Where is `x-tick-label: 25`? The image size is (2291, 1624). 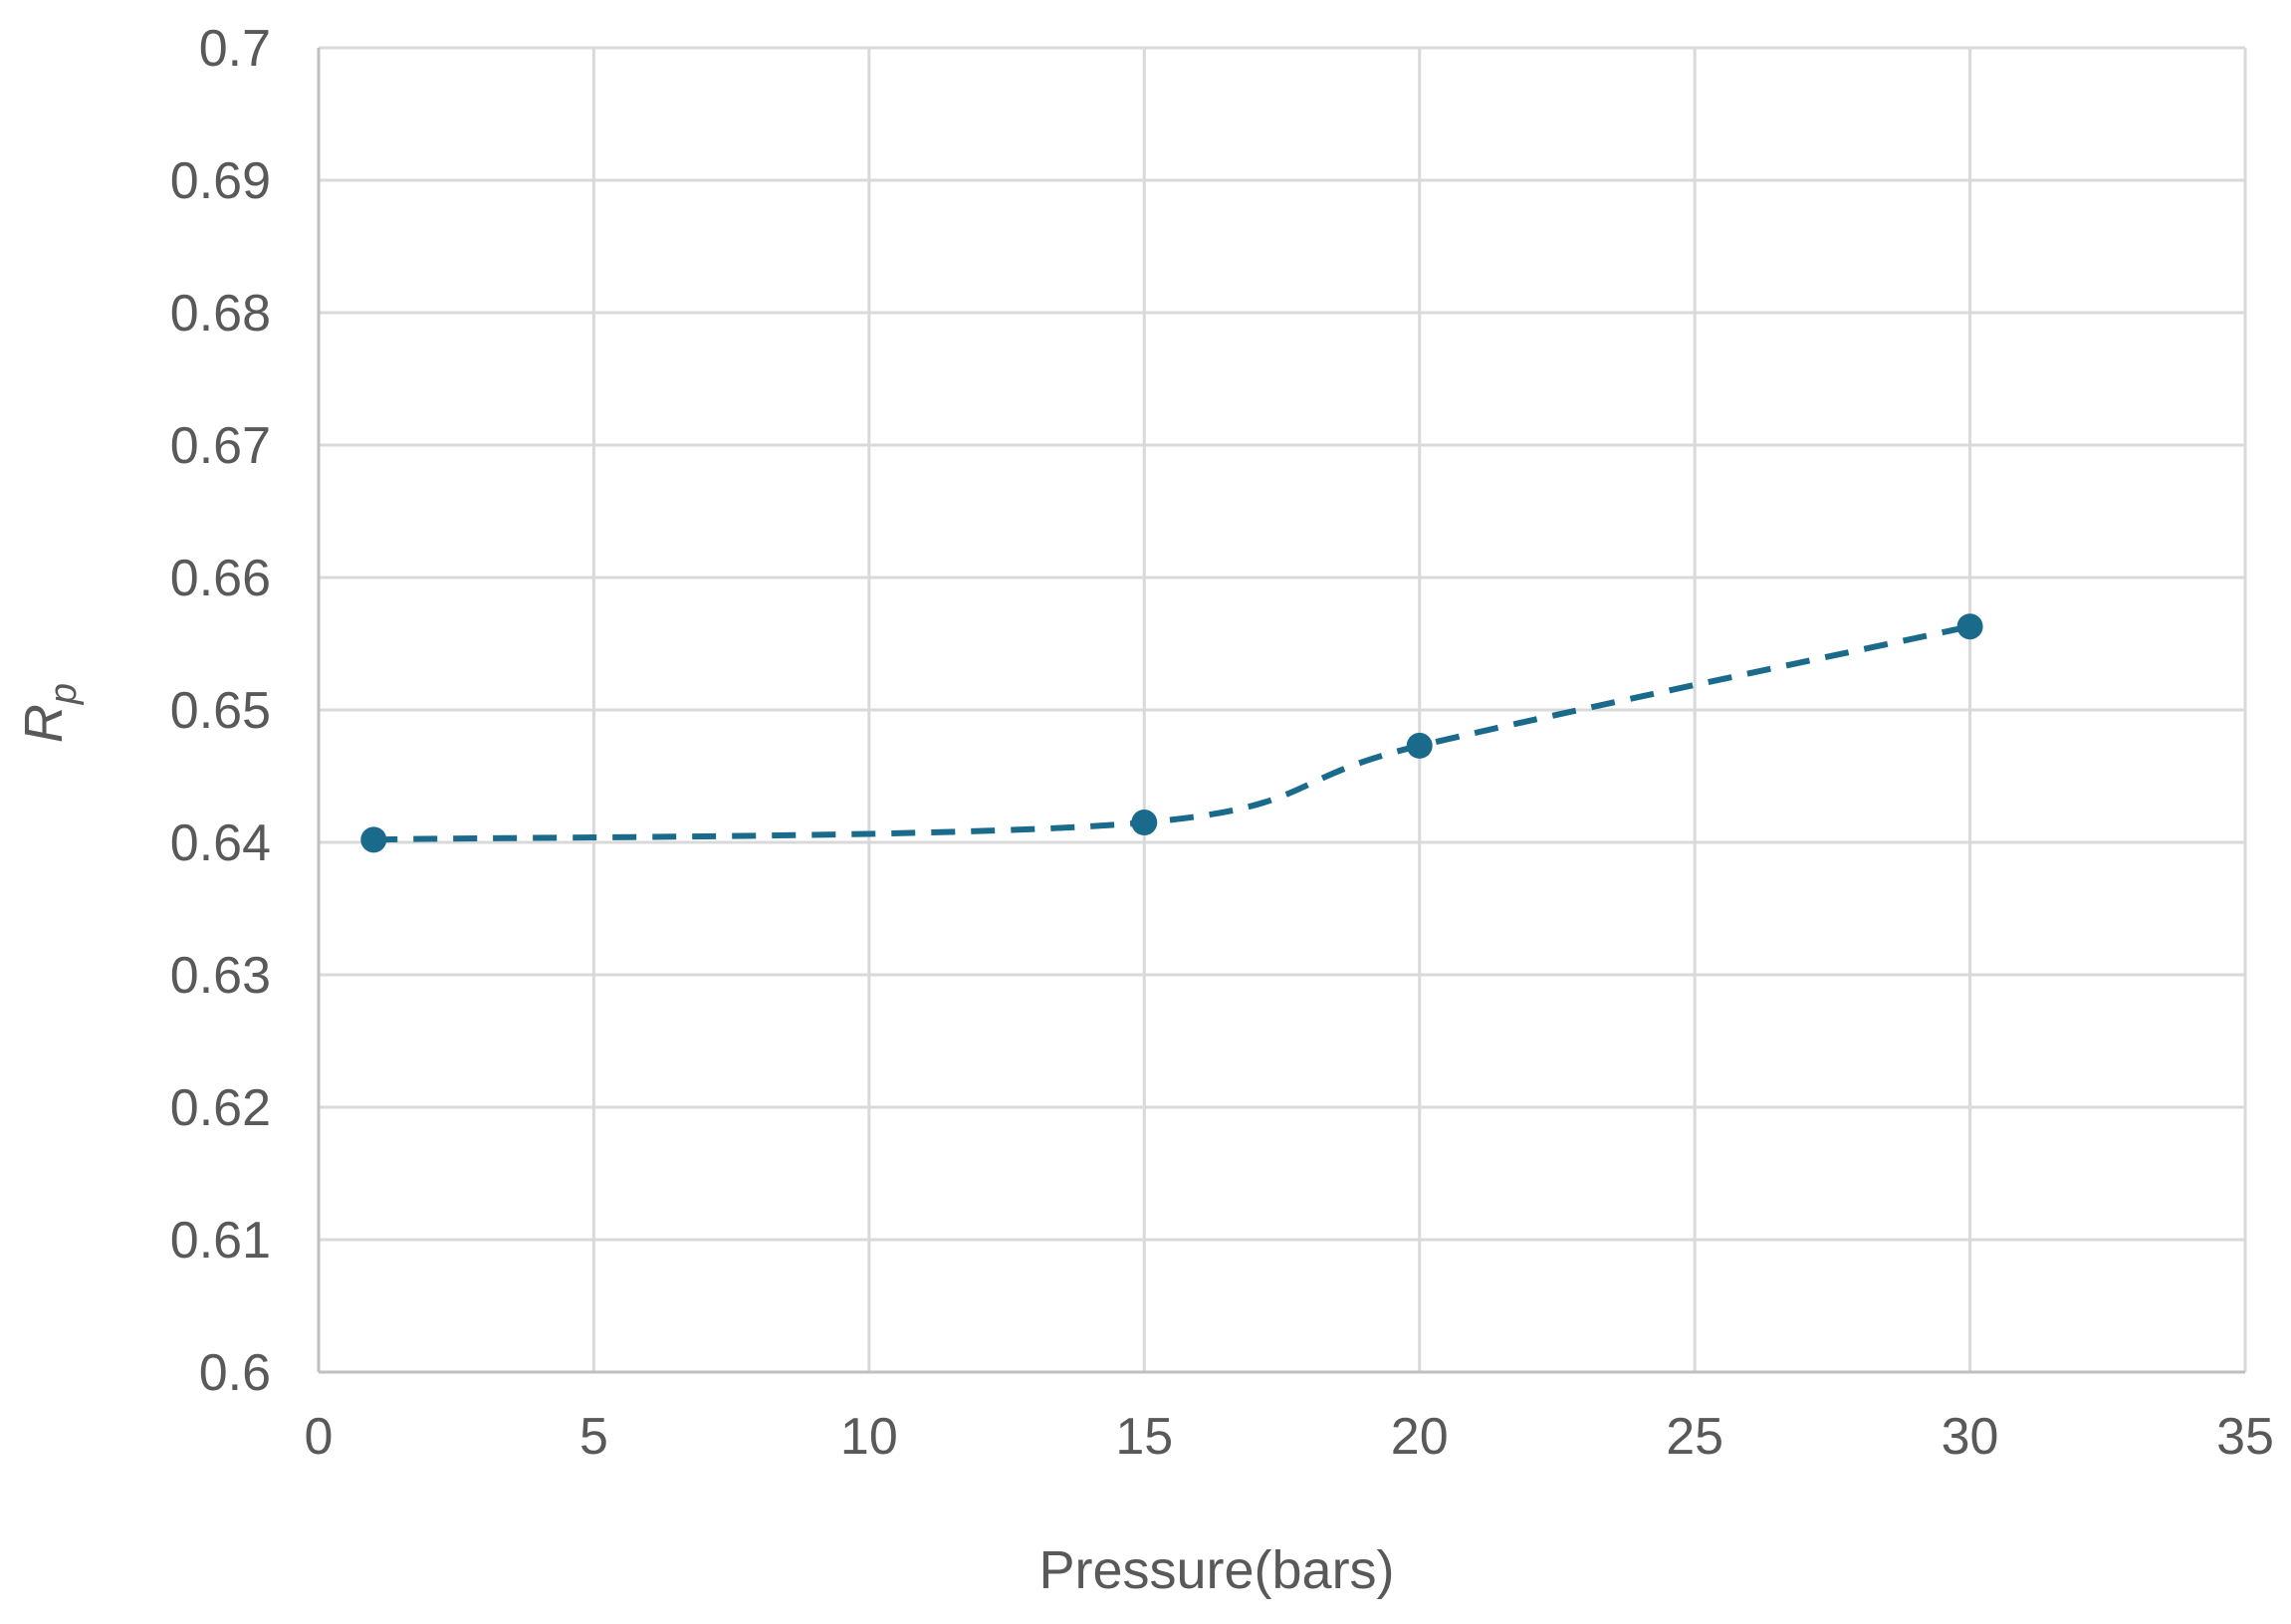 x-tick-label: 25 is located at coordinates (1694, 1437).